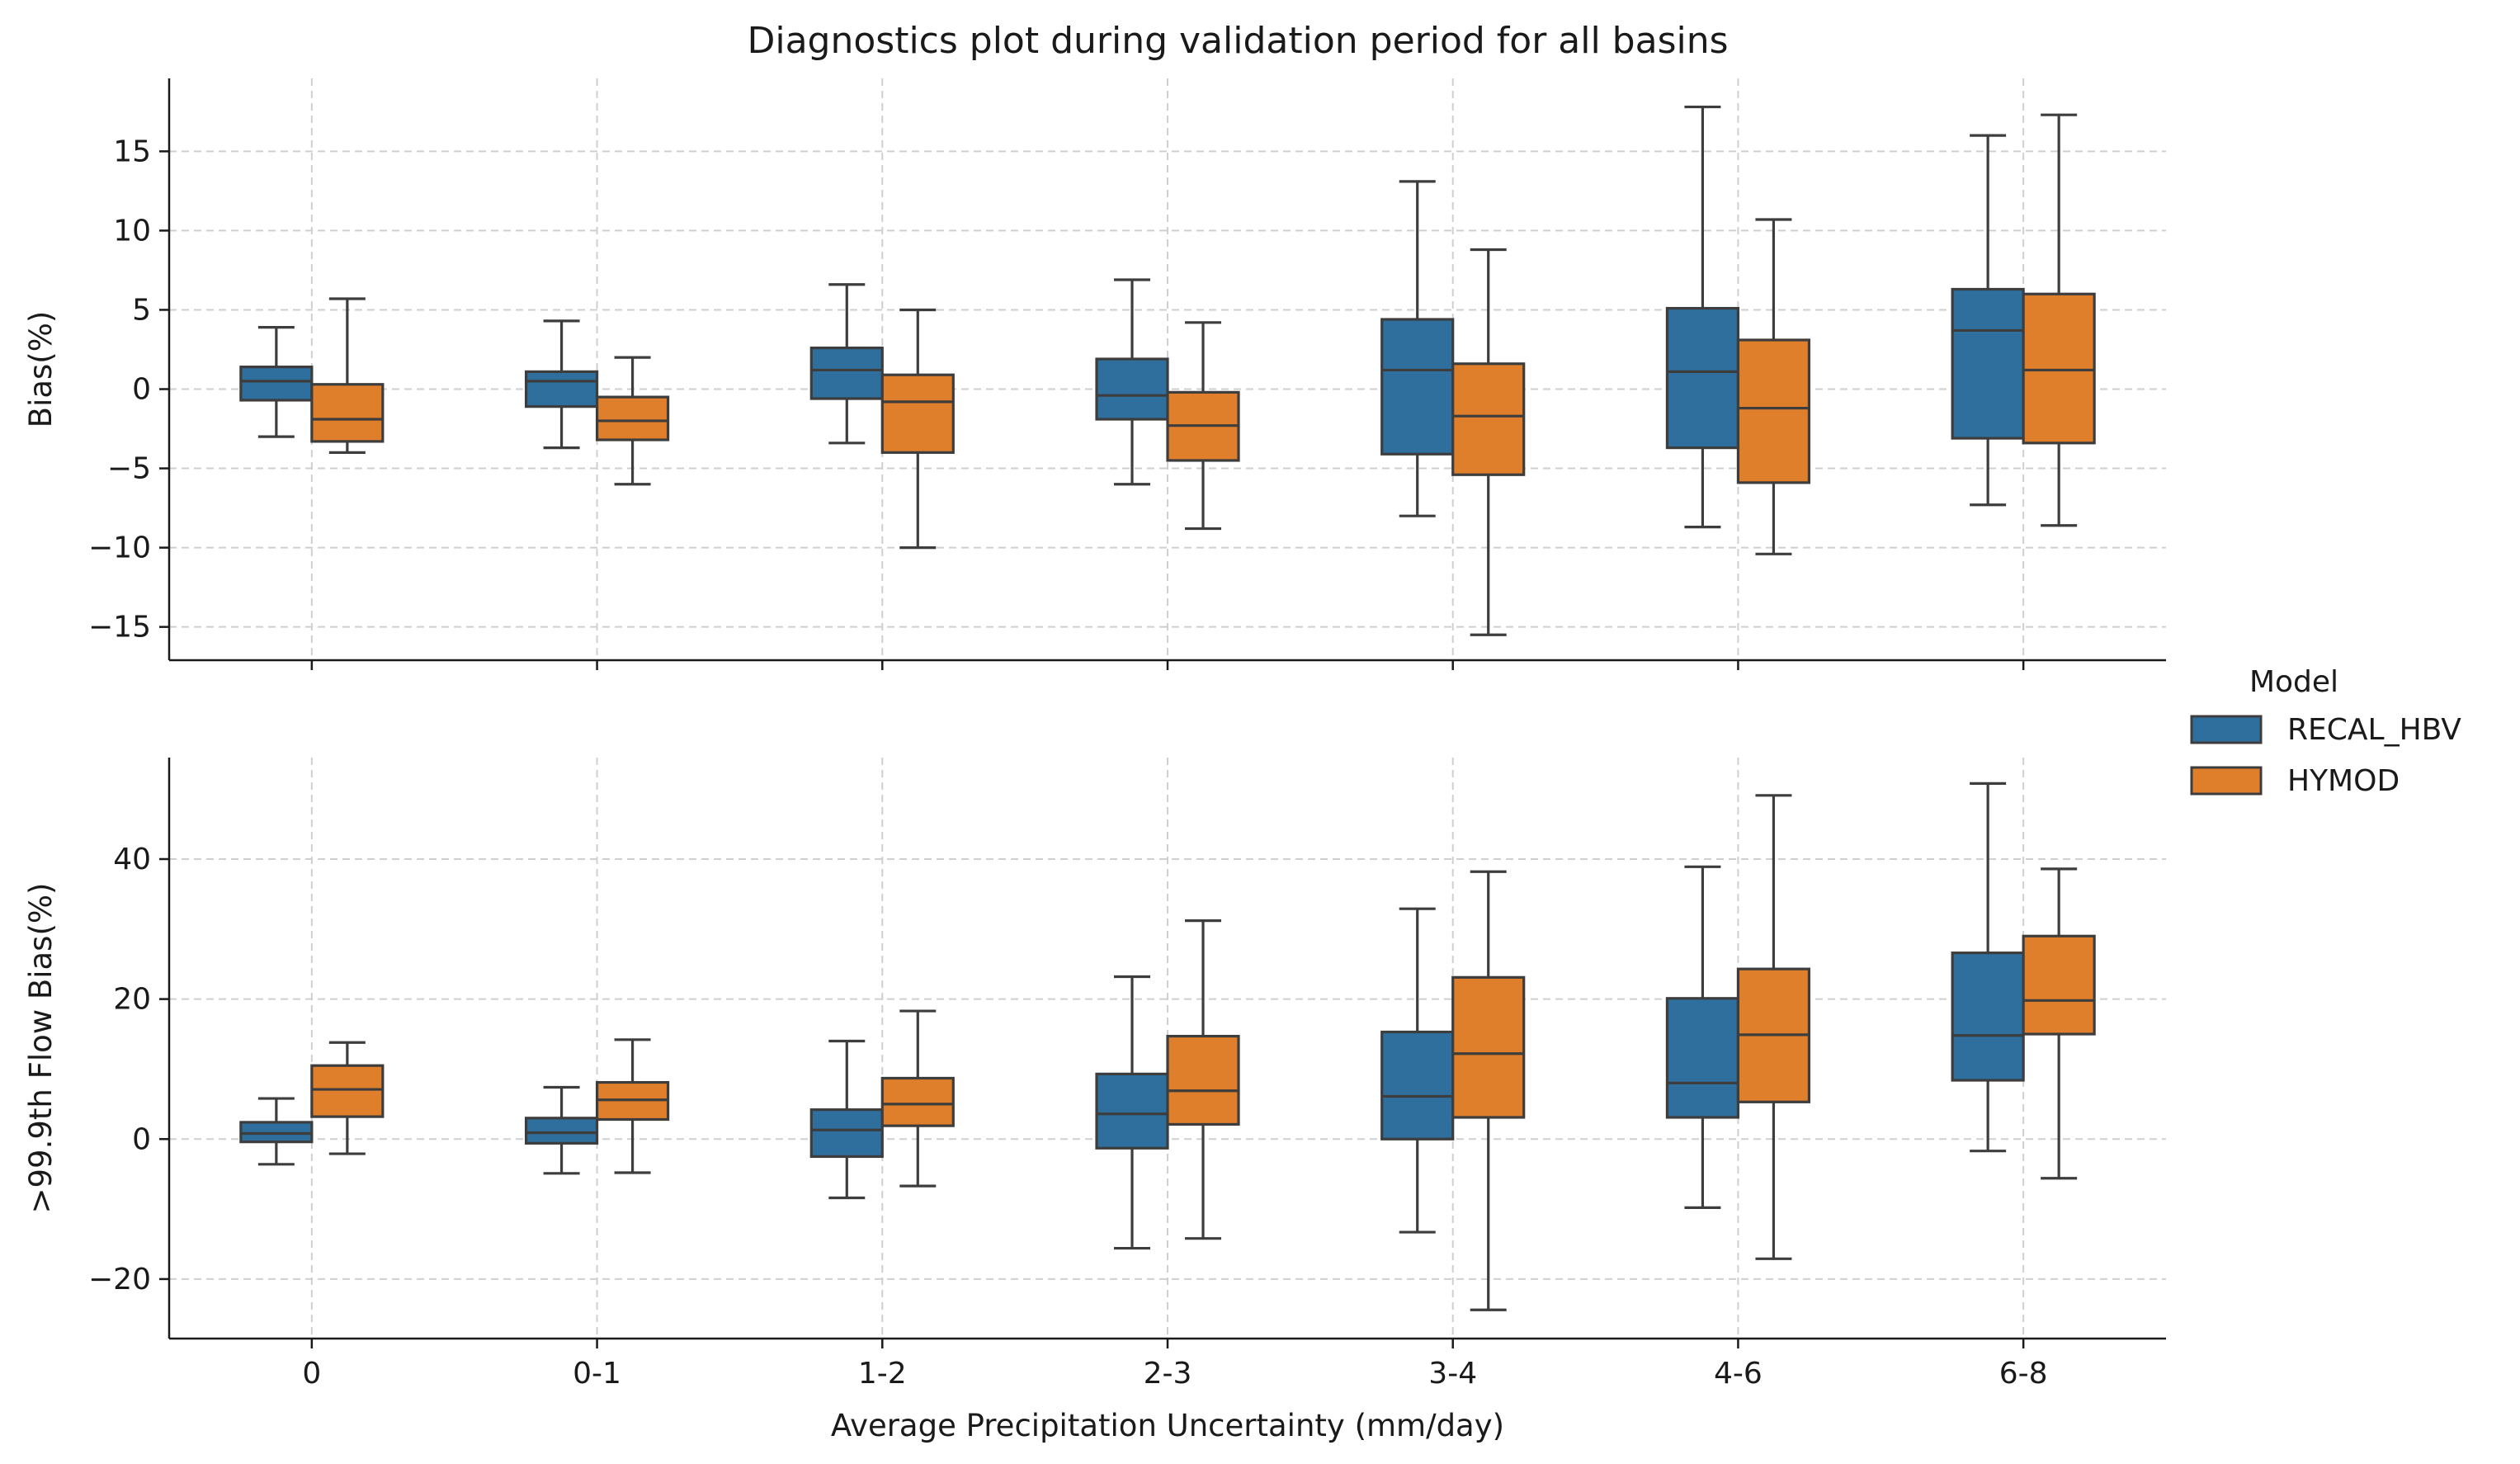 The width and height of the screenshot is (2520, 1464). I want to click on x-tick-label: 4-6, so click(1738, 1374).